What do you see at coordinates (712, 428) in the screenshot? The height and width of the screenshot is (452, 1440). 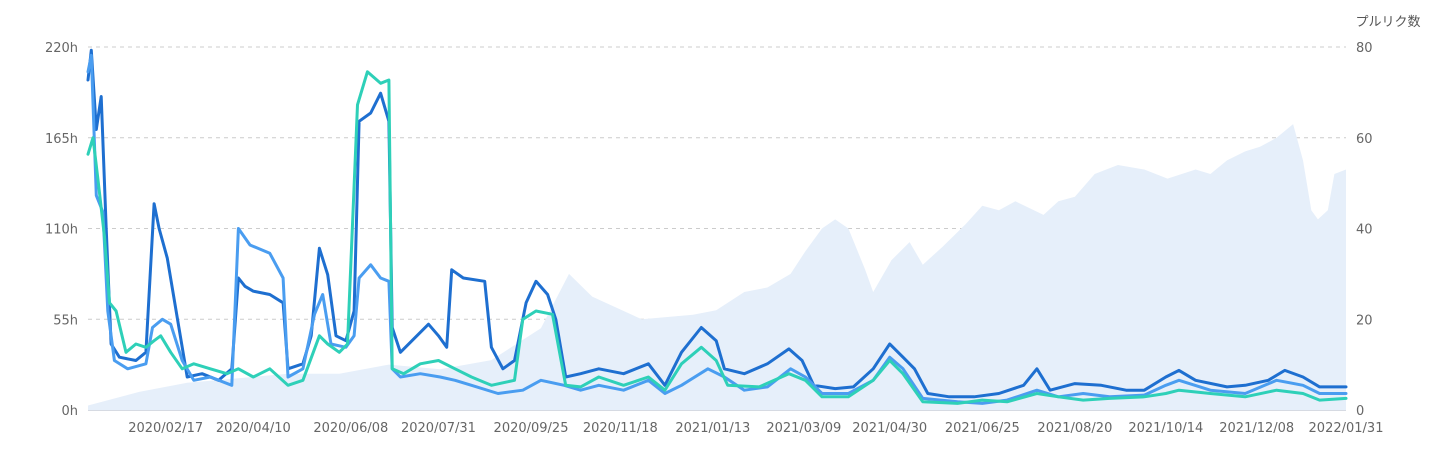 I see `x-tick-label: 2021/01/13` at bounding box center [712, 428].